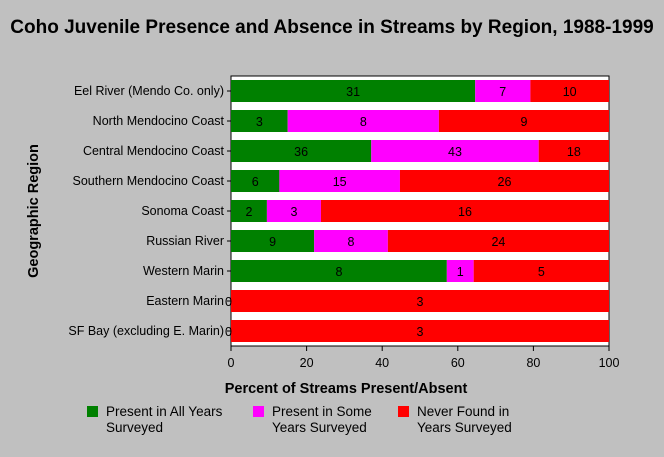 Image resolution: width=664 pixels, height=457 pixels. Describe the element at coordinates (149, 91) in the screenshot. I see `category-label: Eel River (Mendo Co. only)` at that location.